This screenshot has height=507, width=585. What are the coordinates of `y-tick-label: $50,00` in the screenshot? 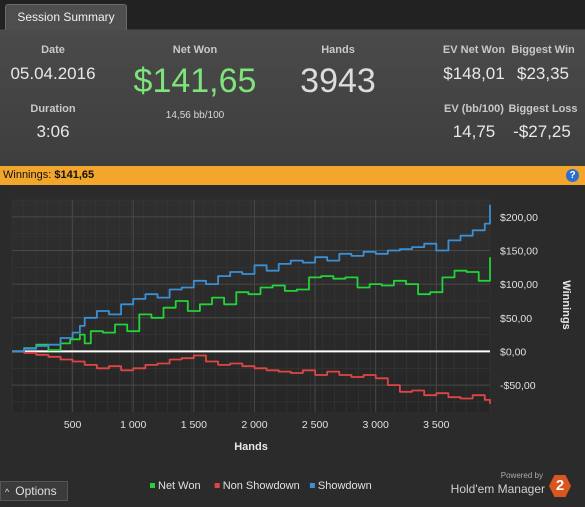 It's located at (516, 319).